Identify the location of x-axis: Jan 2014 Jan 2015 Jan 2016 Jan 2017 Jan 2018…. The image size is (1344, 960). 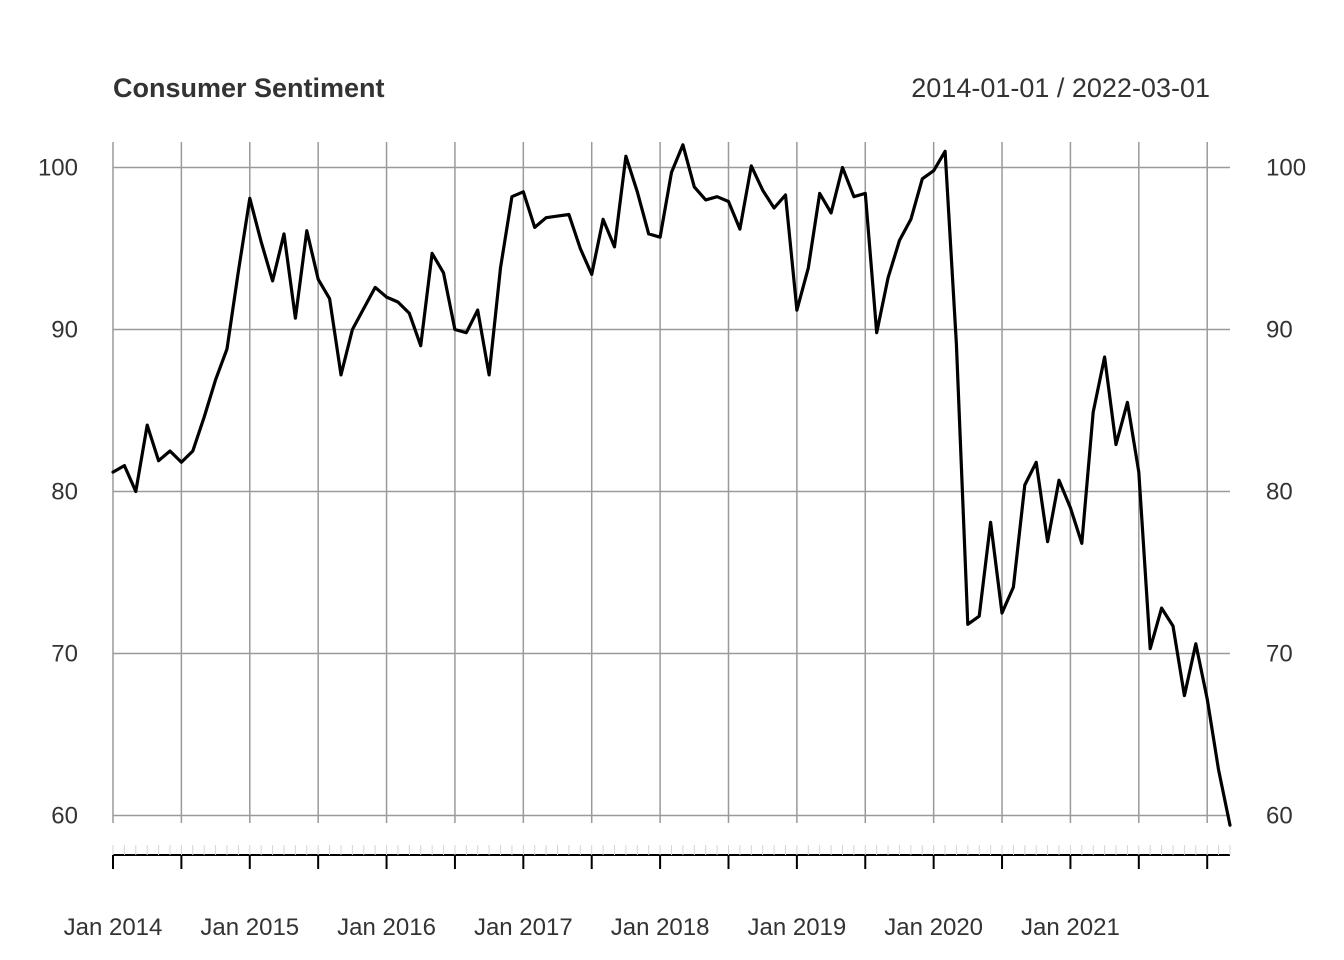
(647, 893).